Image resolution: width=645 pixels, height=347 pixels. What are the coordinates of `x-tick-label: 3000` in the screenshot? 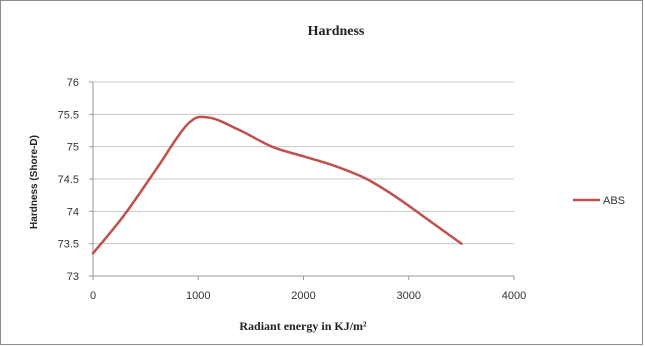 It's located at (409, 296).